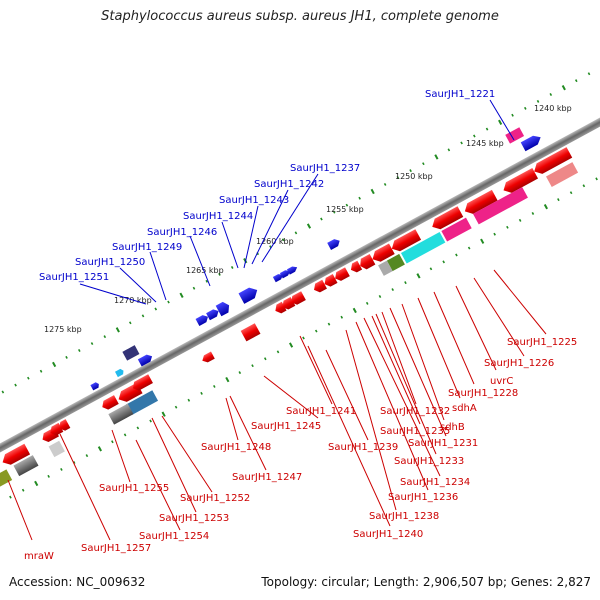  Describe the element at coordinates (331, 280) in the screenshot. I see `reverse-gene-j` at that location.